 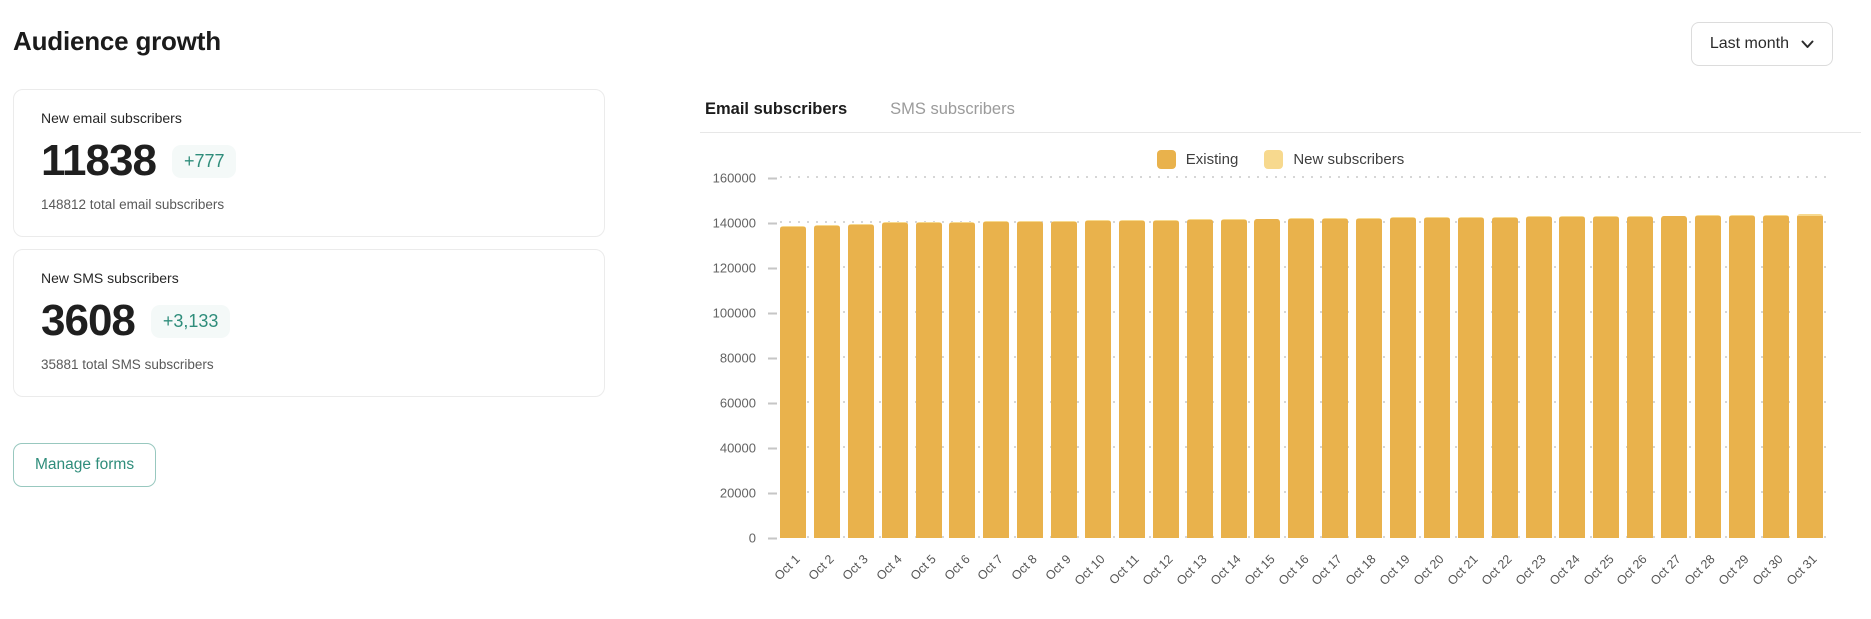 I want to click on y-axis-tick: 0, so click(x=764, y=538).